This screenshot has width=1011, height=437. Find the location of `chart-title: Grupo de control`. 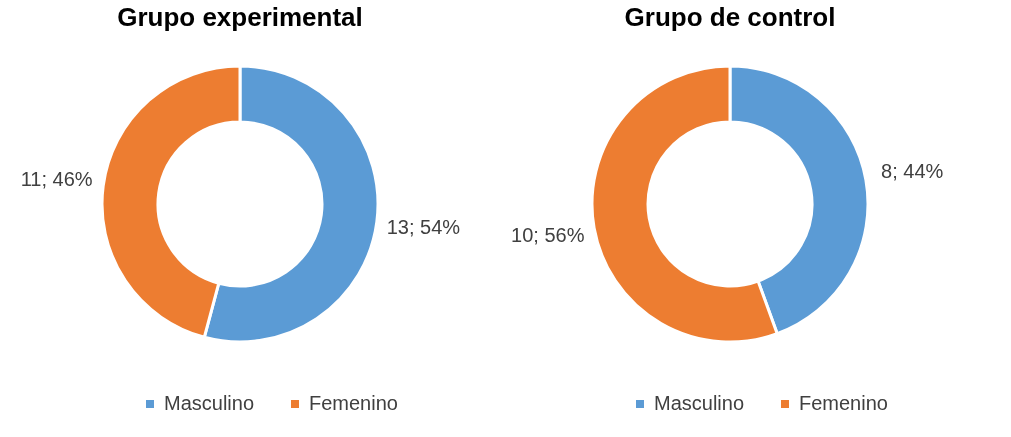

chart-title: Grupo de control is located at coordinates (730, 17).